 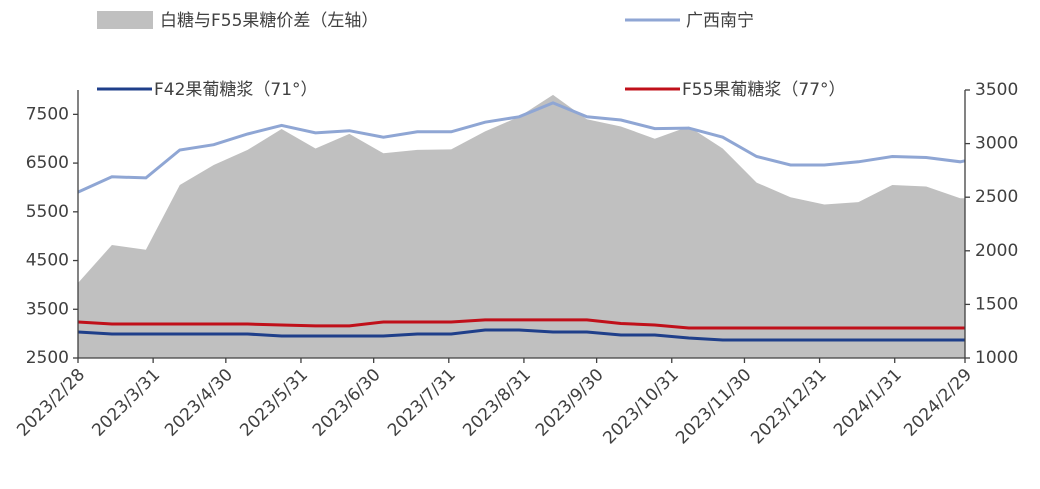 What do you see at coordinates (47, 358) in the screenshot?
I see `y-tick-label: 2500` at bounding box center [47, 358].